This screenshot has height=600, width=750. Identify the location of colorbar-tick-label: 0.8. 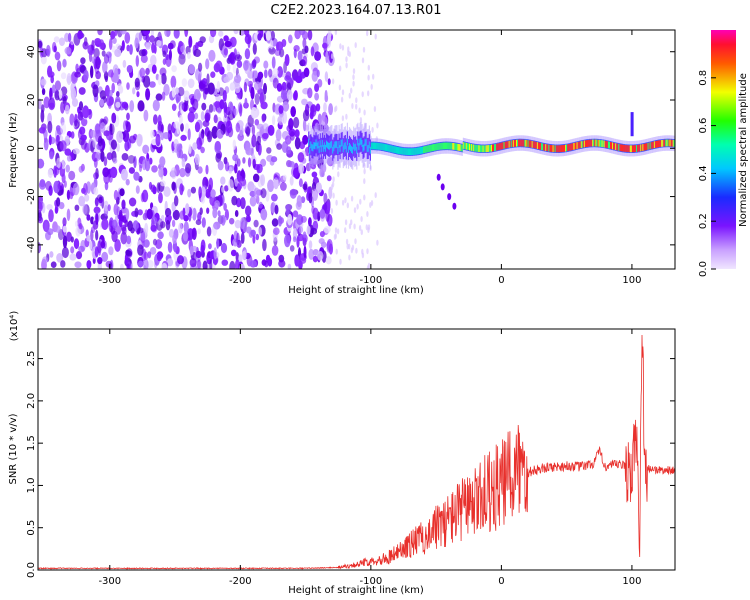
(703, 78).